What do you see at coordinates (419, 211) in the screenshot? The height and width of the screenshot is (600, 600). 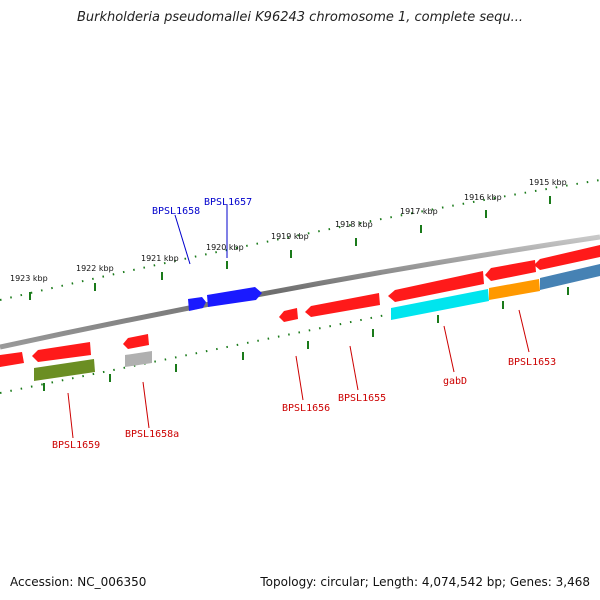 I see `kbp-label: 1917 kbp` at bounding box center [419, 211].